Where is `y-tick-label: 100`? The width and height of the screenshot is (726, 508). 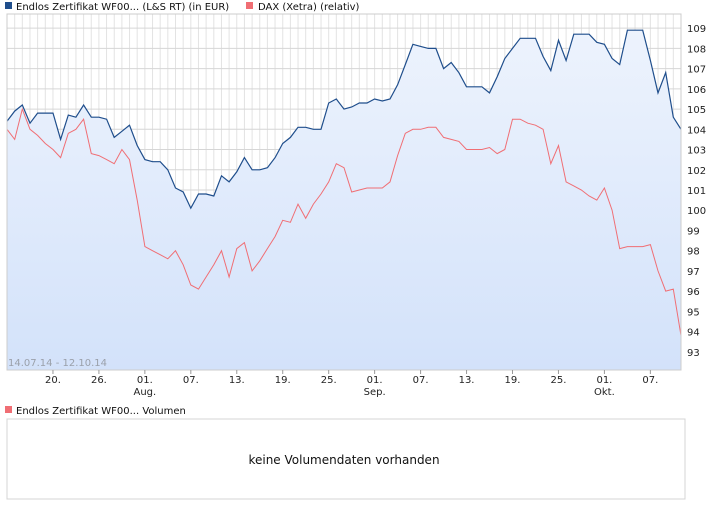
y-tick-label: 100 is located at coordinates (696, 211).